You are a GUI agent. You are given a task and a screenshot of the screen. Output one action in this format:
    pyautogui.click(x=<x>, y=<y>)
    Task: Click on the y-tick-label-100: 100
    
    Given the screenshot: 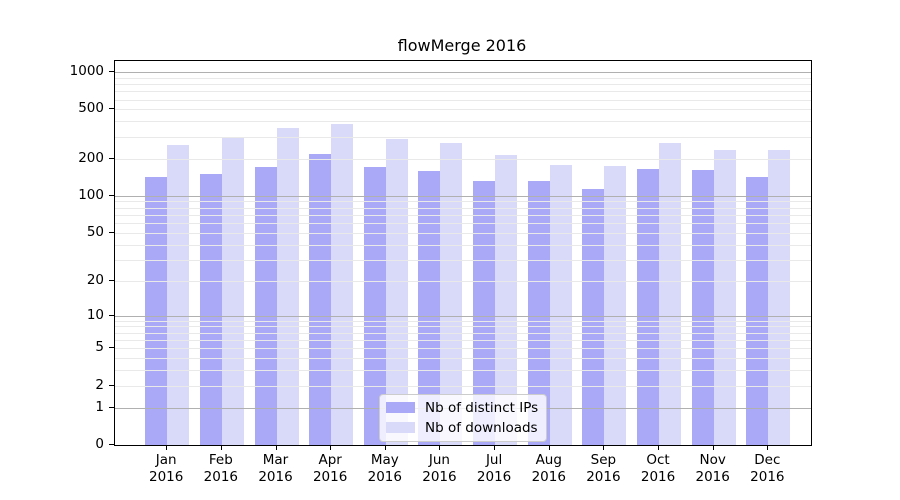 What is the action you would take?
    pyautogui.click(x=91, y=194)
    